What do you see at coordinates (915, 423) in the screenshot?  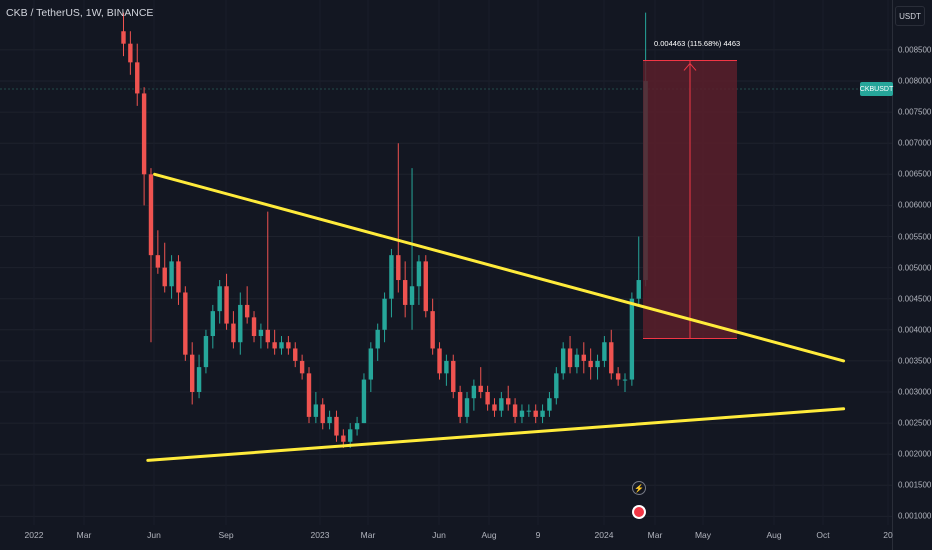 I see `price-tick-label: 0.002500` at bounding box center [915, 423].